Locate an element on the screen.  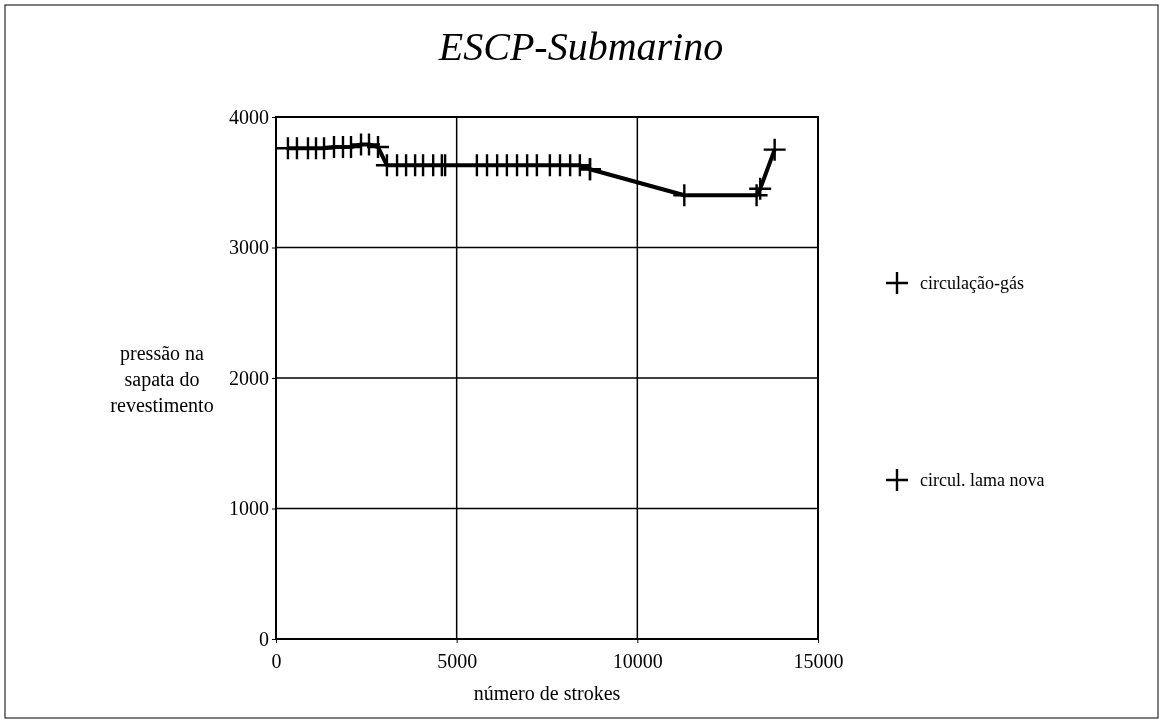
y-tick-label: 1000 is located at coordinates (249, 508).